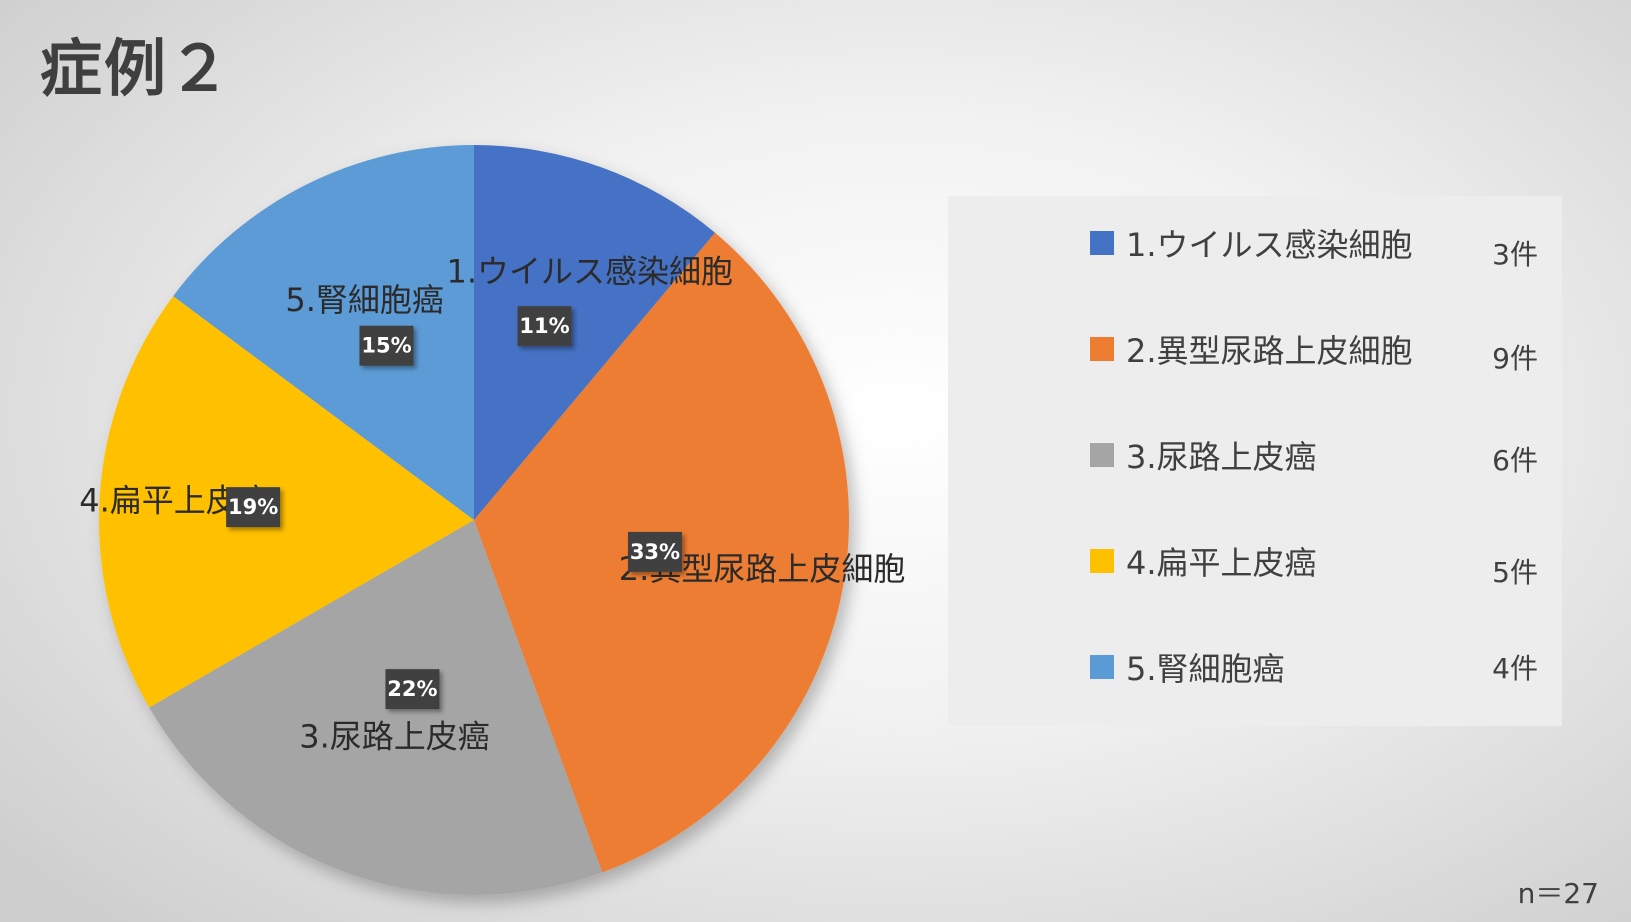  I want to click on slice-name-label: 3.尿路上皮癌, so click(394, 736).